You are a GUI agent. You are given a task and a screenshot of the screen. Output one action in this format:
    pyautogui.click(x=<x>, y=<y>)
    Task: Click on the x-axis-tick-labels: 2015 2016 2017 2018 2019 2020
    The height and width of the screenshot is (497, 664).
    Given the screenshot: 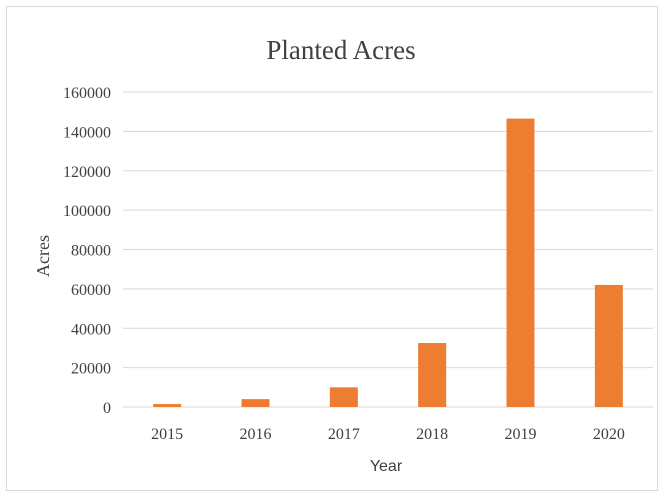 What is the action you would take?
    pyautogui.click(x=388, y=434)
    